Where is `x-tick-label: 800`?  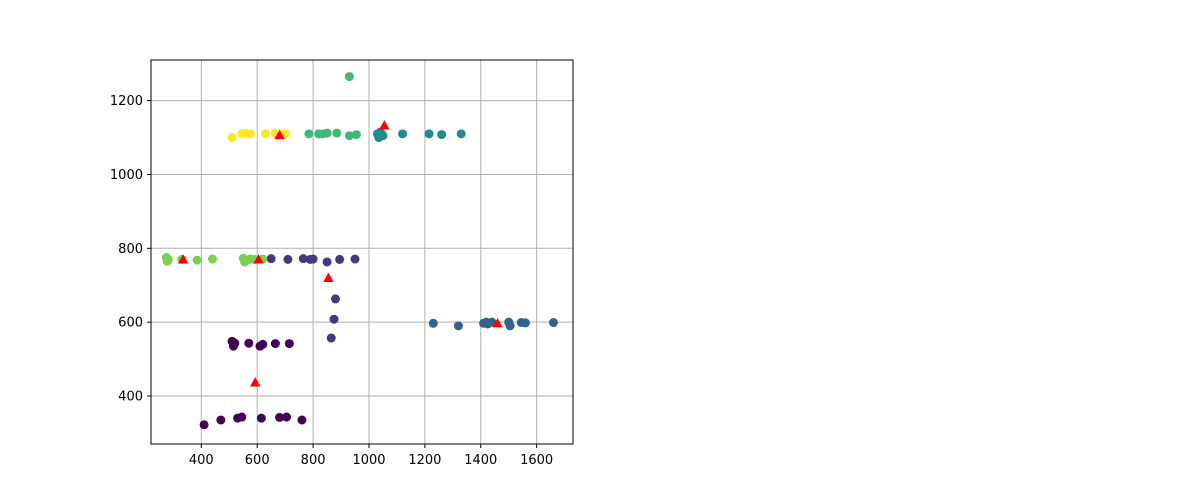 x-tick-label: 800 is located at coordinates (313, 460).